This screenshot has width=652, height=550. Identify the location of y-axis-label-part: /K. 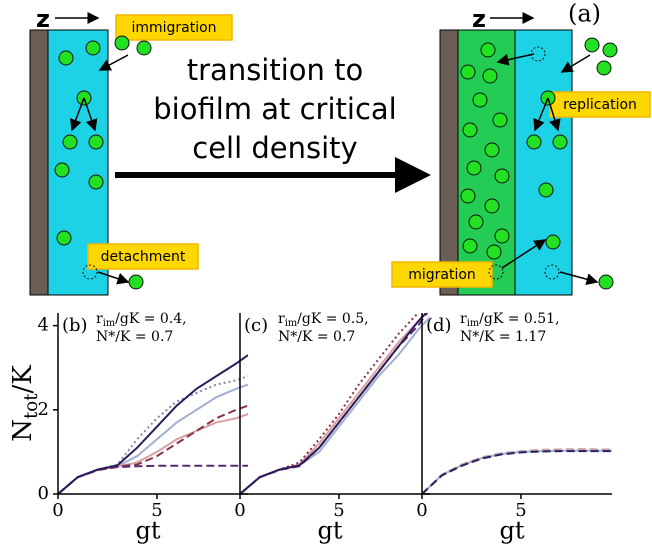
(23, 379).